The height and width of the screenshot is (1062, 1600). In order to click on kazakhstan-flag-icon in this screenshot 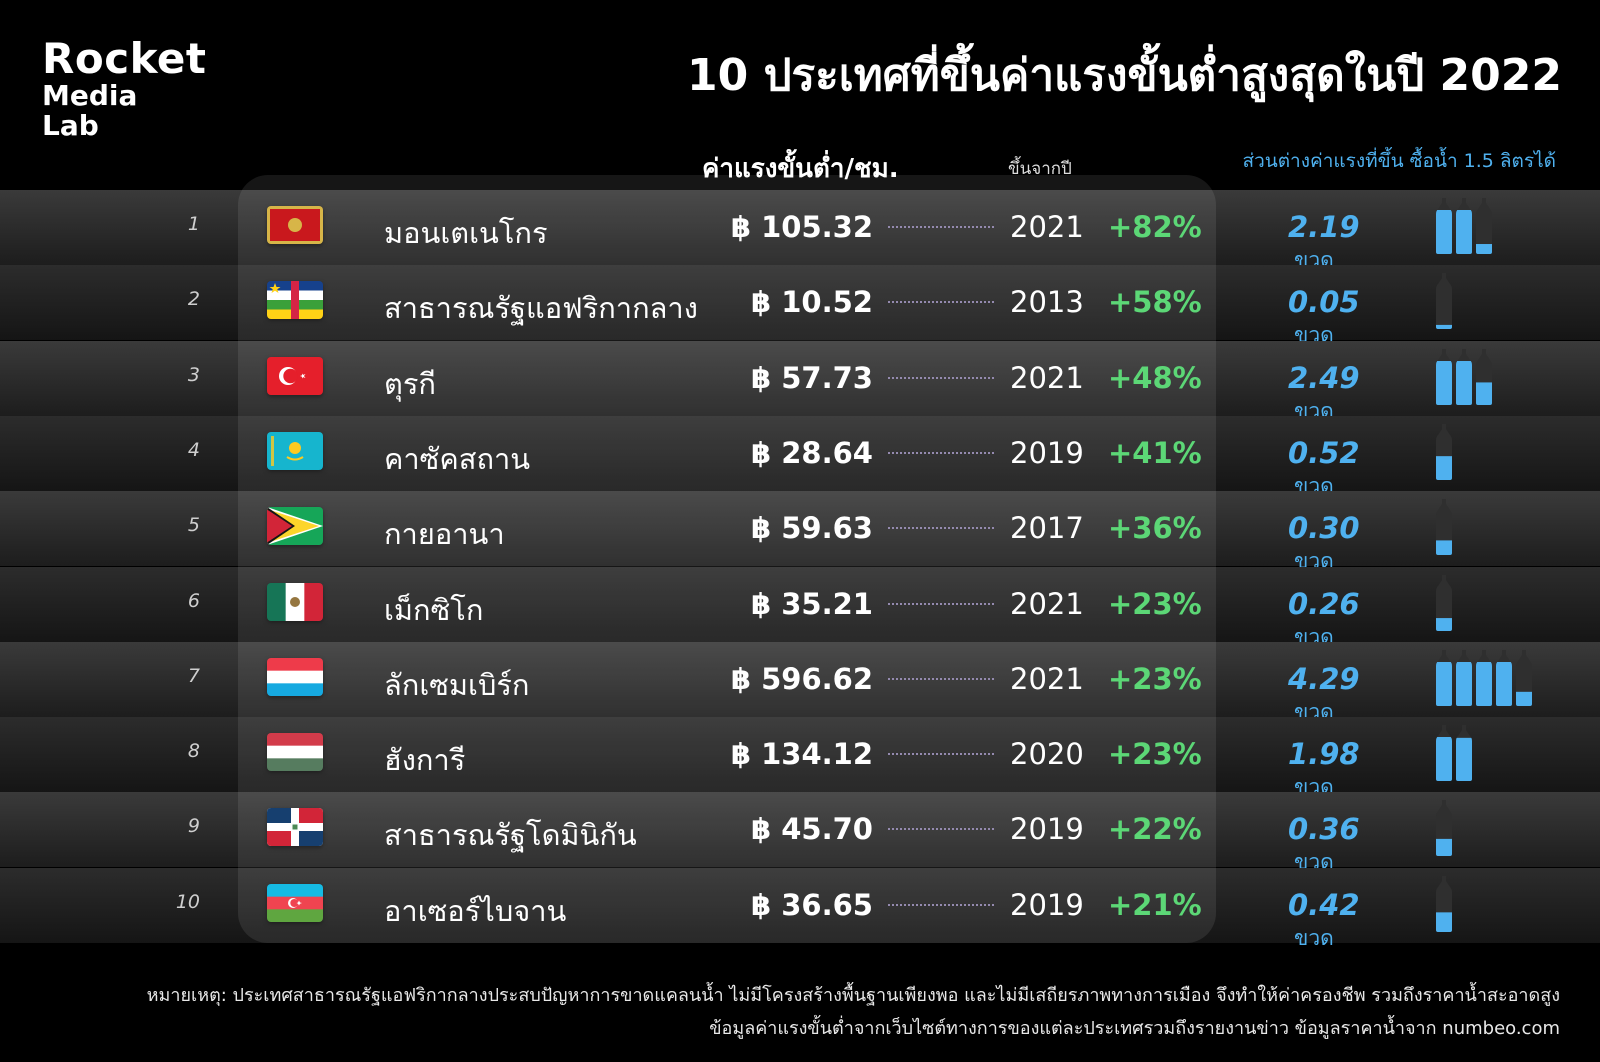, I will do `click(295, 450)`.